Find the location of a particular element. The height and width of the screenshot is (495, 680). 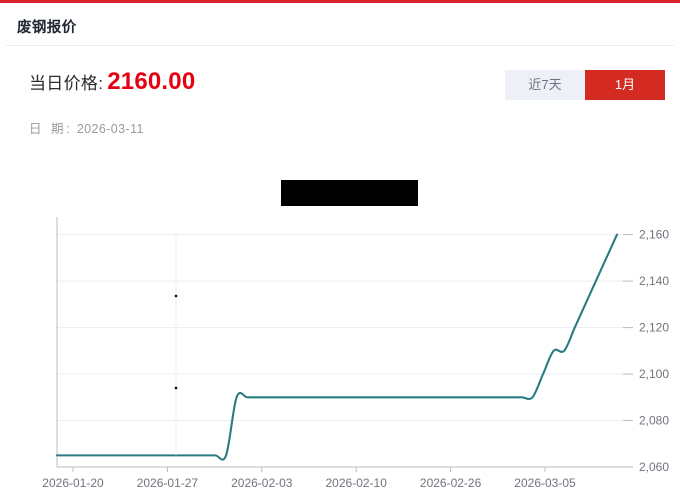

svg-text: 2,140 is located at coordinates (654, 281).